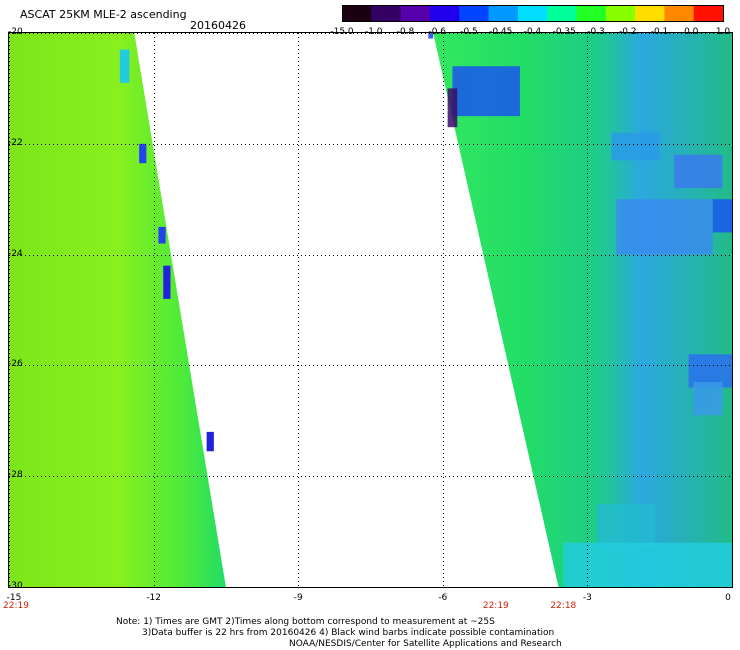 The image size is (740, 650). Describe the element at coordinates (373, 32) in the screenshot. I see `colorbar-label: -1.0` at that location.